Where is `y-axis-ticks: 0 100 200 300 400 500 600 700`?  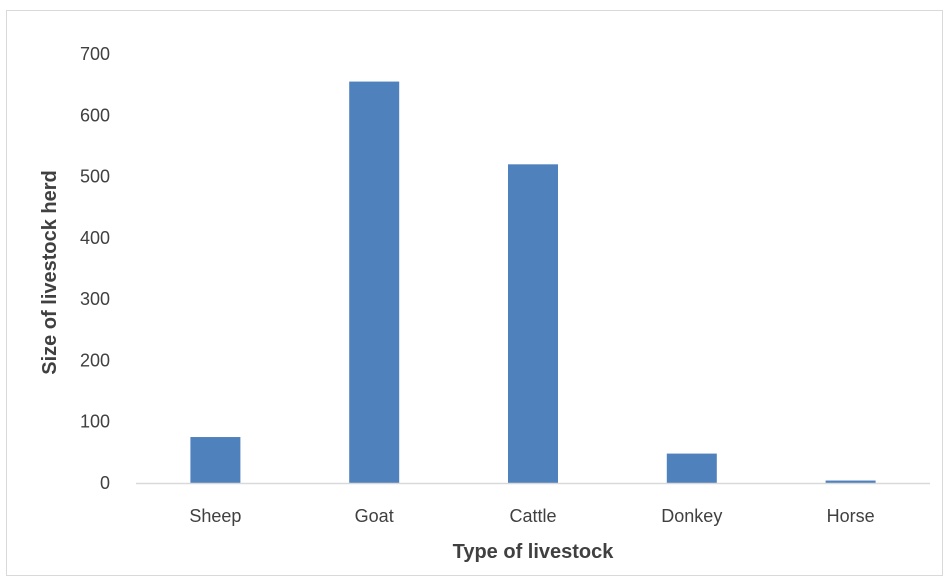 y-axis-ticks: 0 100 200 300 400 500 600 700 is located at coordinates (95, 268).